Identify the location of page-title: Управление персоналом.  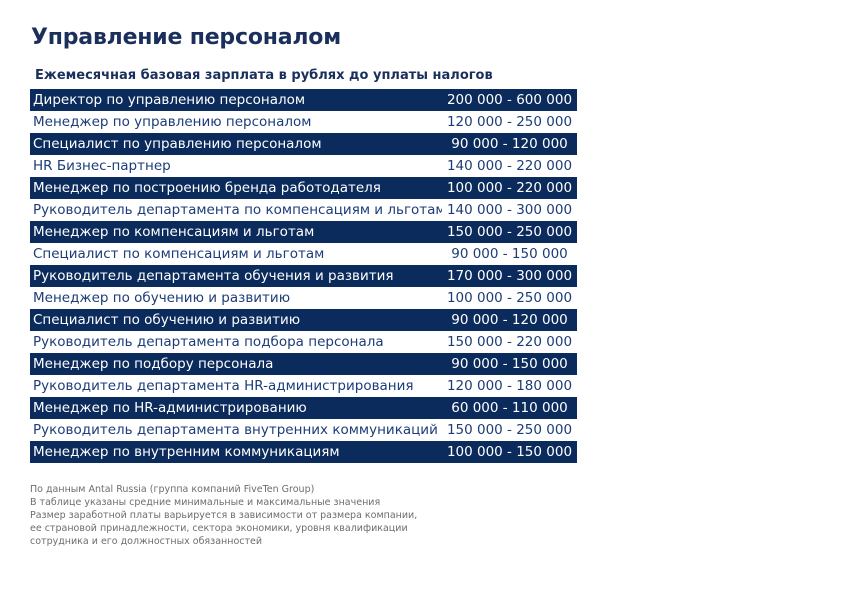
(186, 37).